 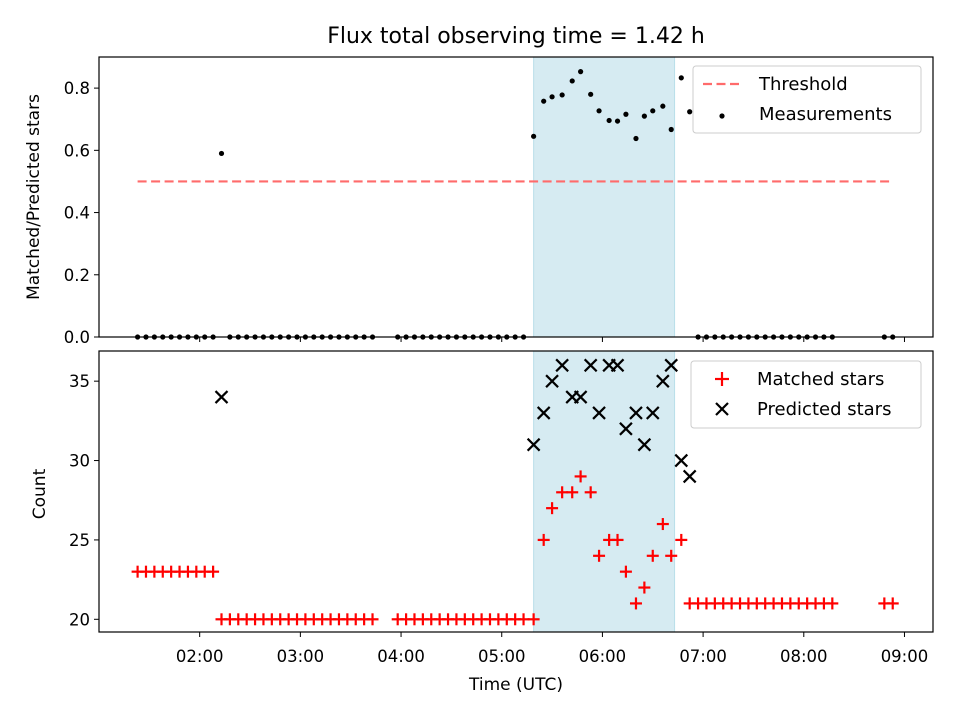 I want to click on top-legend-box, so click(x=807, y=99).